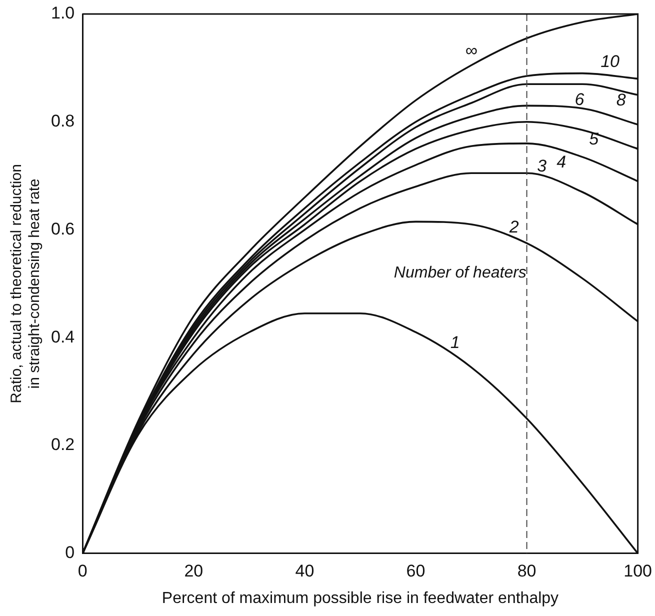 Image resolution: width=655 pixels, height=616 pixels. Describe the element at coordinates (621, 100) in the screenshot. I see `series-label: 8` at that location.